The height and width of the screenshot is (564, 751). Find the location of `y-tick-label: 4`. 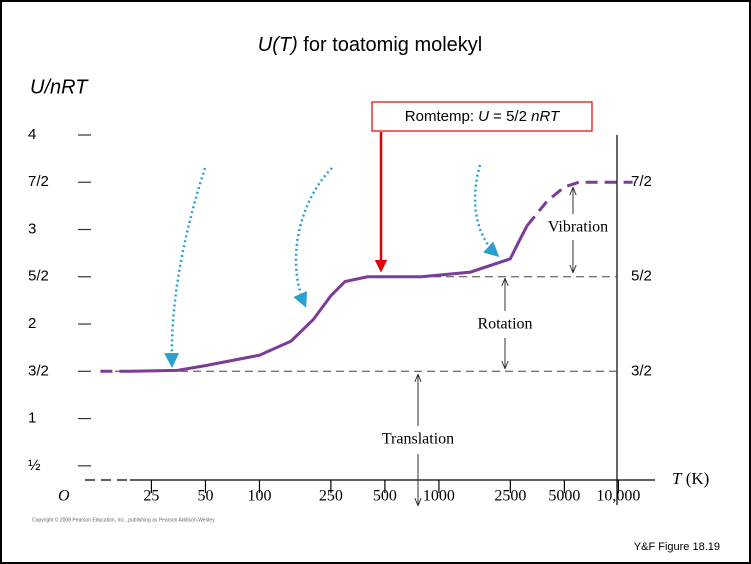

y-tick-label: 4 is located at coordinates (32, 134).